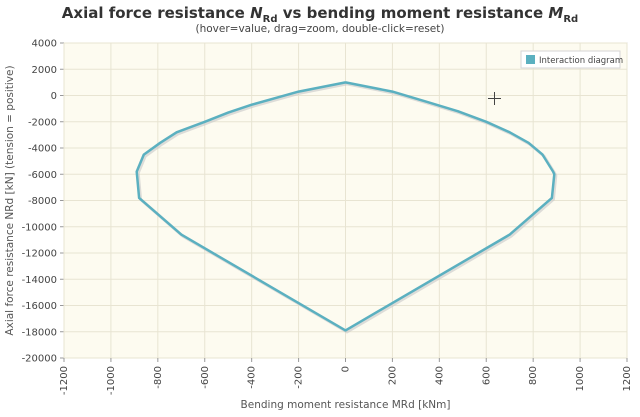 Image resolution: width=640 pixels, height=417 pixels. What do you see at coordinates (42, 201) in the screenshot?
I see `y-tick-label: -8000` at bounding box center [42, 201].